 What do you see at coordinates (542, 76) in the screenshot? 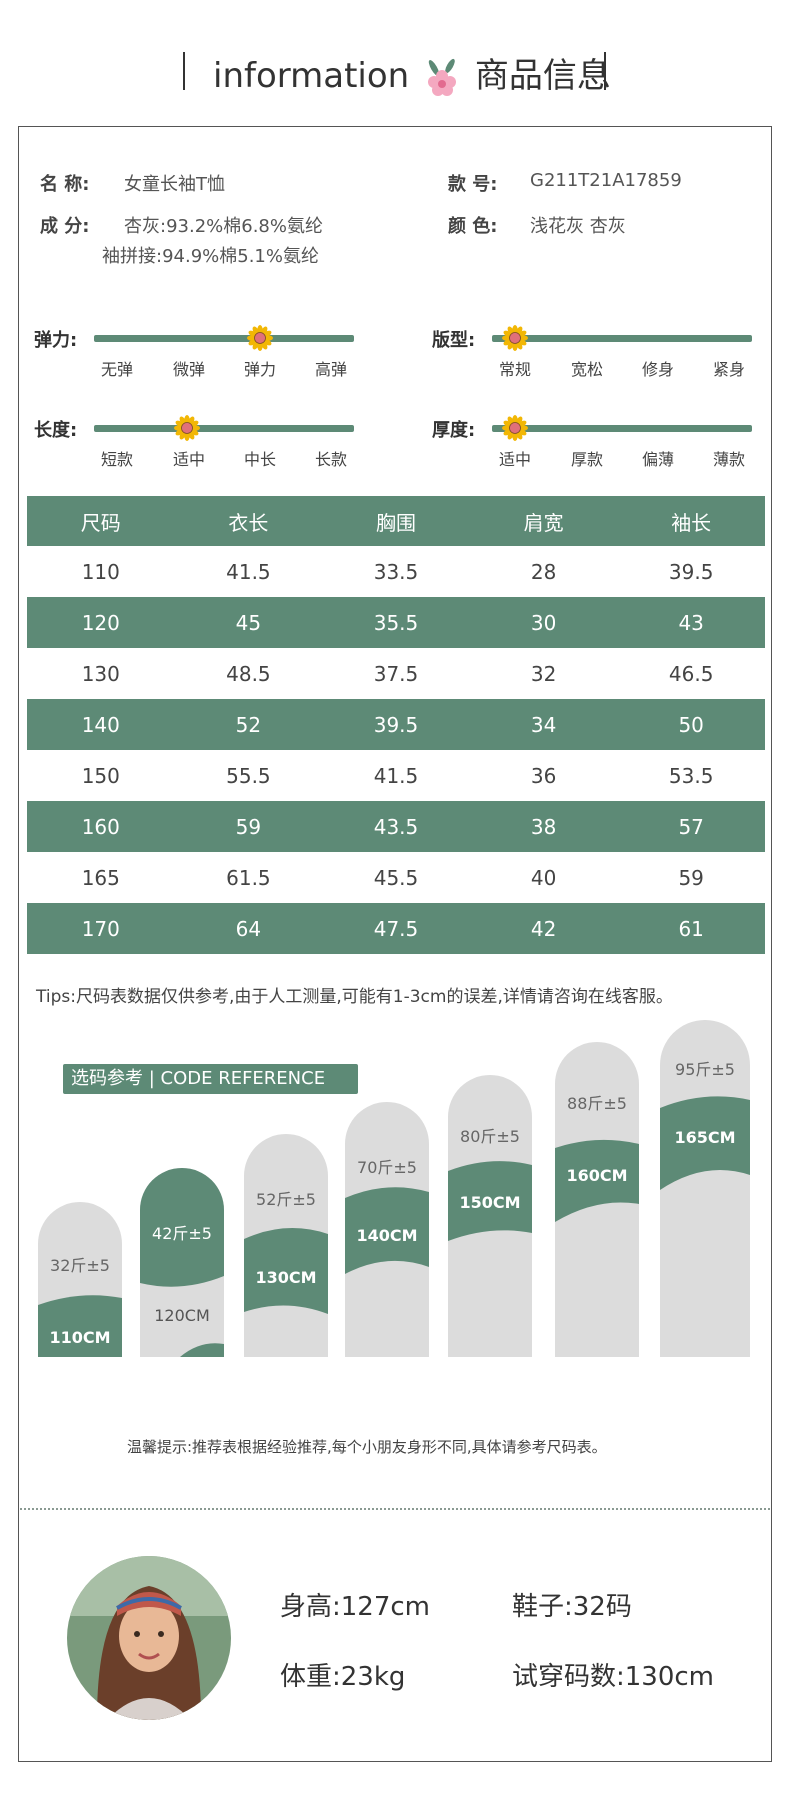
I see `title-cn: 商品信息` at bounding box center [542, 76].